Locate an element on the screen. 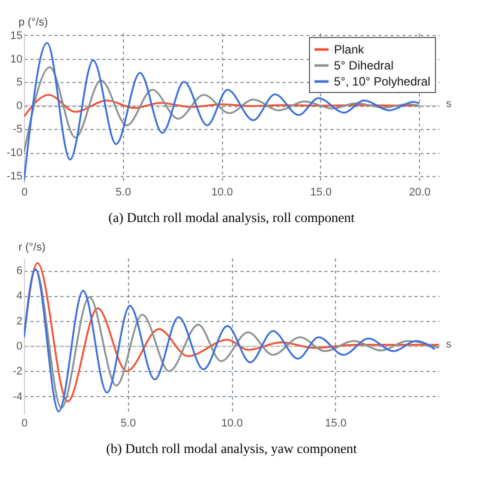  y-tick-label: -15 is located at coordinates (14, 176).